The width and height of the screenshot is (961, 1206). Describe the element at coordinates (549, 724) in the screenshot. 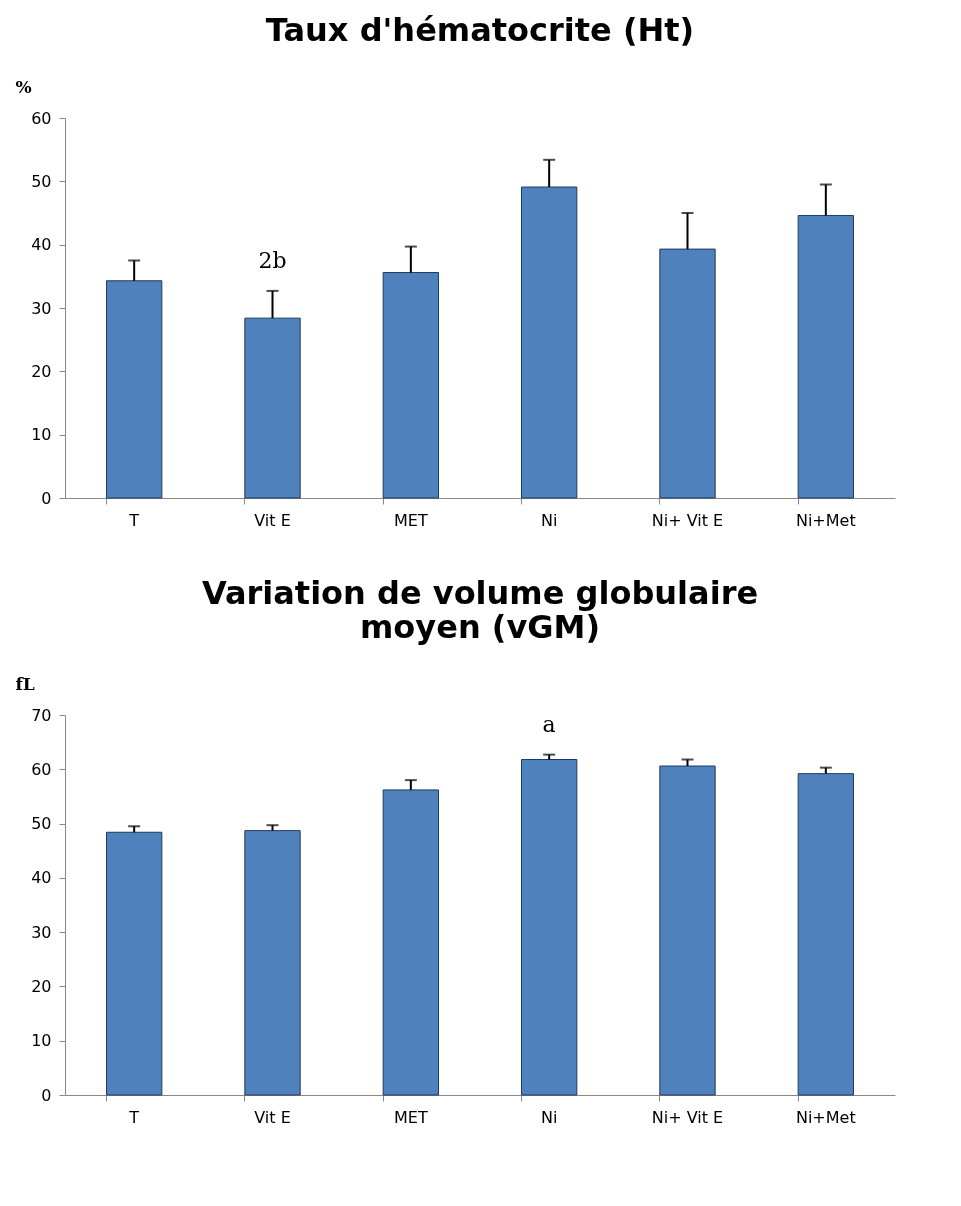

I see `annotation: a` at that location.